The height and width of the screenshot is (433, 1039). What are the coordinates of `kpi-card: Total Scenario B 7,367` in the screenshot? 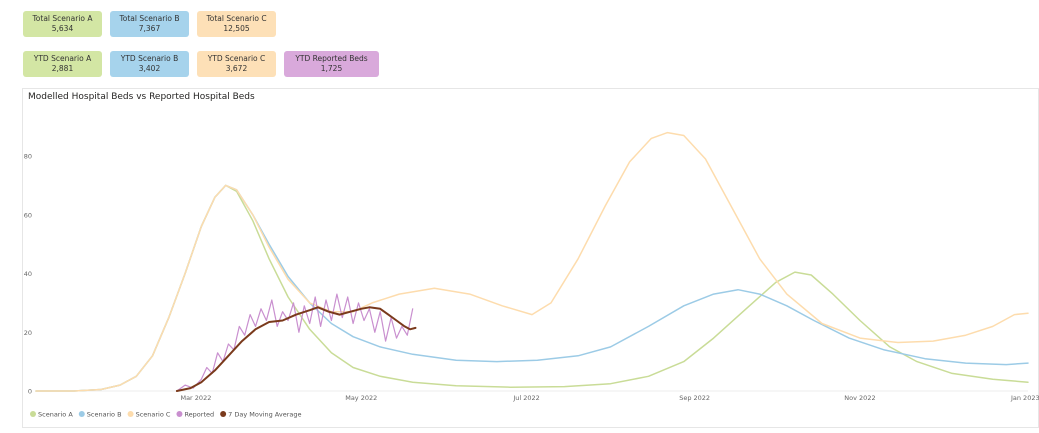 It's located at (149, 24).